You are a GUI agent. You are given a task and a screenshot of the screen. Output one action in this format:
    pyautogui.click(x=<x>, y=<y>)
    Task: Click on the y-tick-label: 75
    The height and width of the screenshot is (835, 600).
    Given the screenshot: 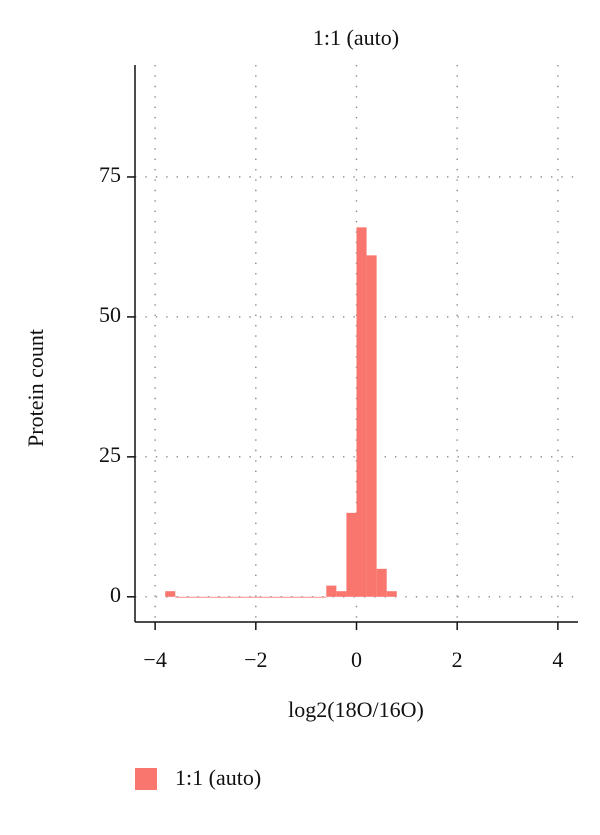 What is the action you would take?
    pyautogui.click(x=110, y=174)
    